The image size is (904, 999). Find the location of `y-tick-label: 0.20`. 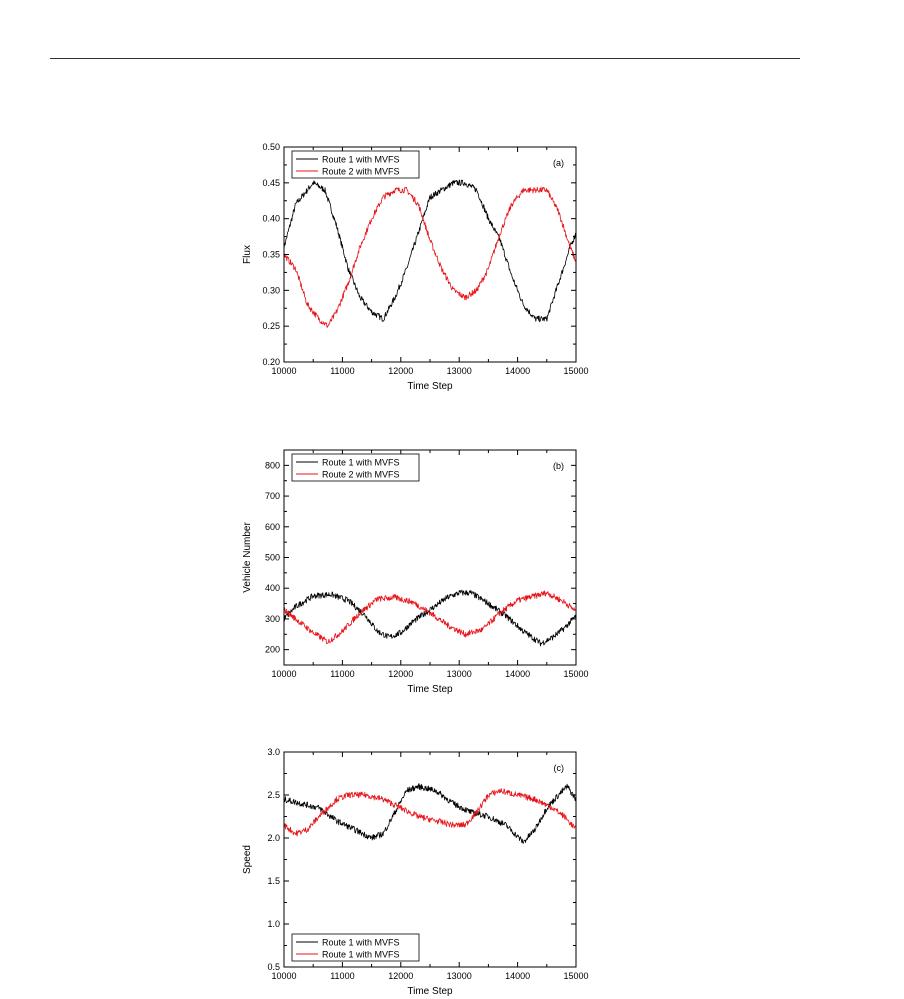

y-tick-label: 0.20 is located at coordinates (271, 362).